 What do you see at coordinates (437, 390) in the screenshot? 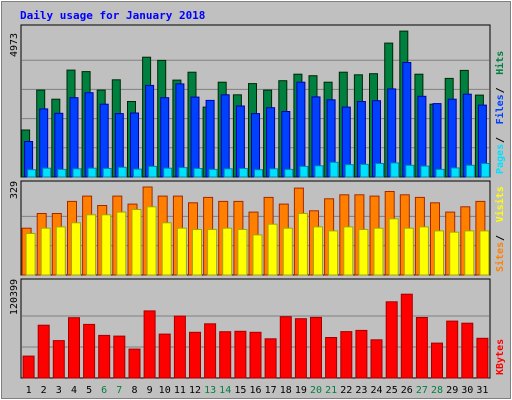
I see `x-tick-label-day-28: 28` at bounding box center [437, 390].